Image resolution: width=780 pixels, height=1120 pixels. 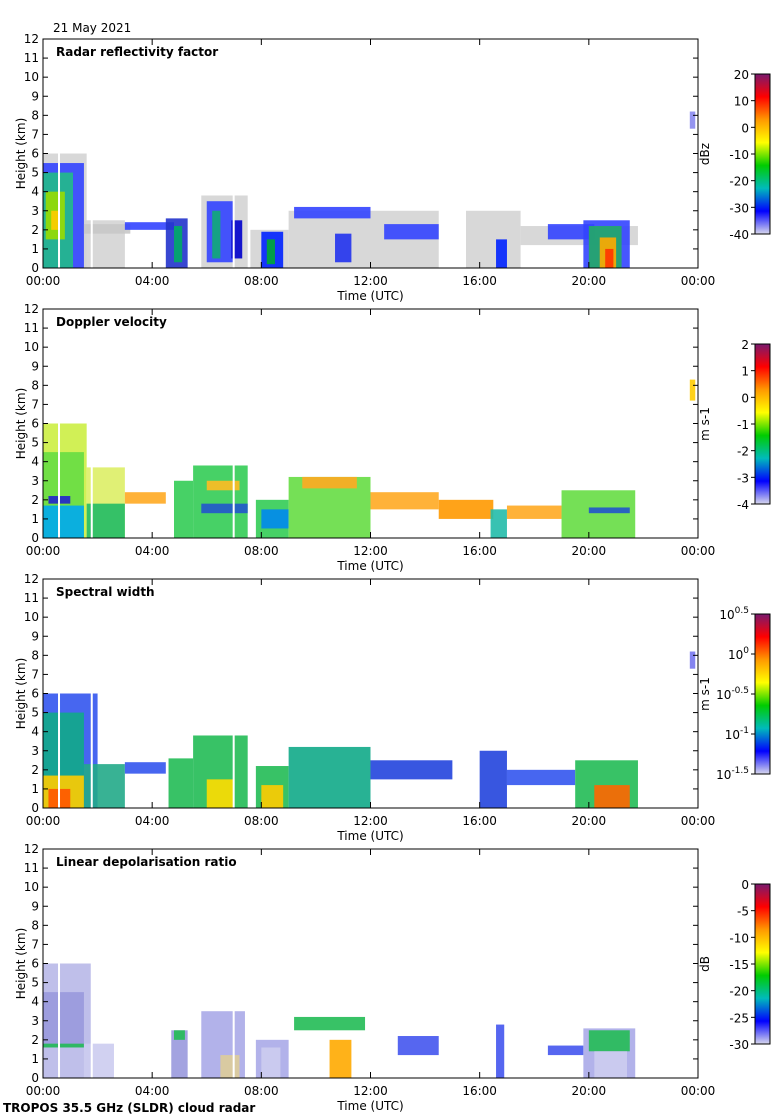 What do you see at coordinates (35, 1059) in the screenshot?
I see `y-tick-label: 1` at bounding box center [35, 1059].